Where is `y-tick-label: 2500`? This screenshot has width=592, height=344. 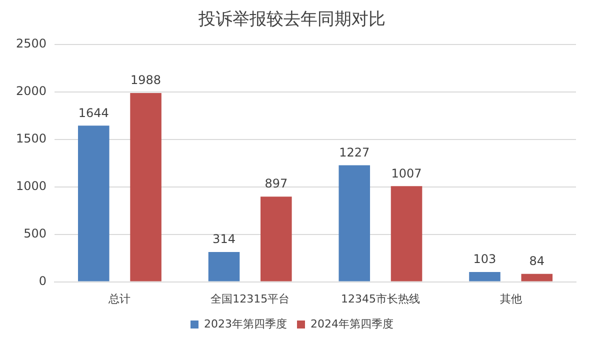
y-tick-label: 2500 is located at coordinates (31, 43).